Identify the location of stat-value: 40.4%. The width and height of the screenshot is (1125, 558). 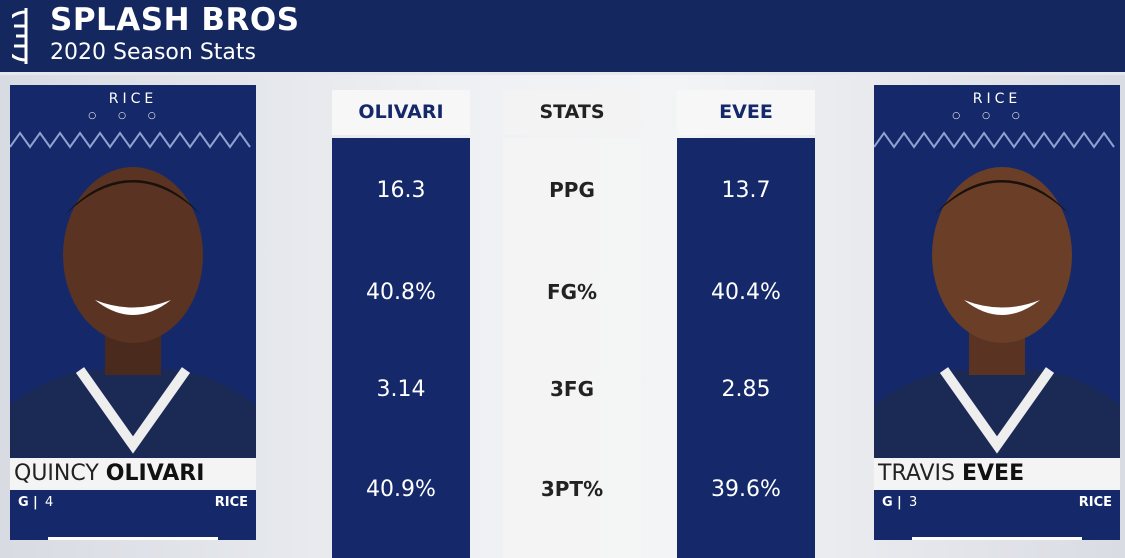
(746, 292).